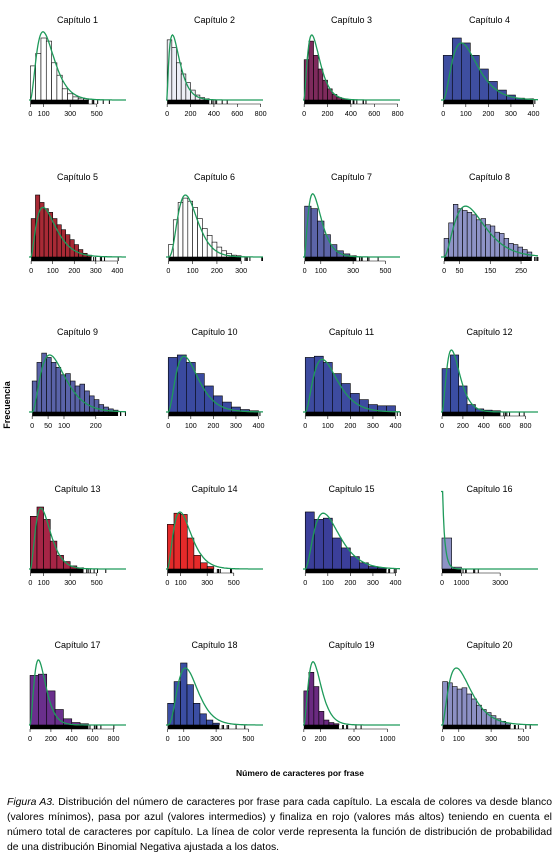  I want to click on panel-title: Capítulo 19, so click(351, 645).